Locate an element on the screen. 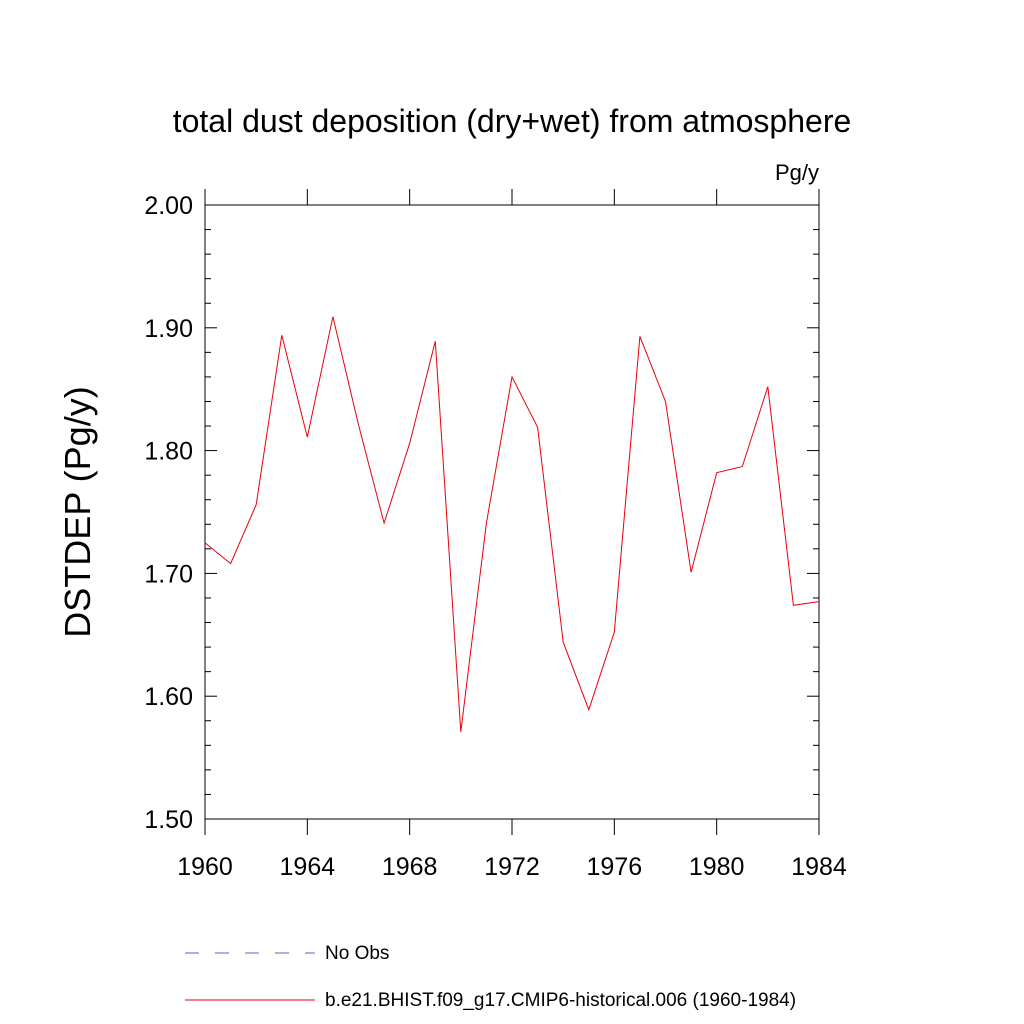 The width and height of the screenshot is (1024, 1024). y-tick-label: 1.50 is located at coordinates (168, 820).